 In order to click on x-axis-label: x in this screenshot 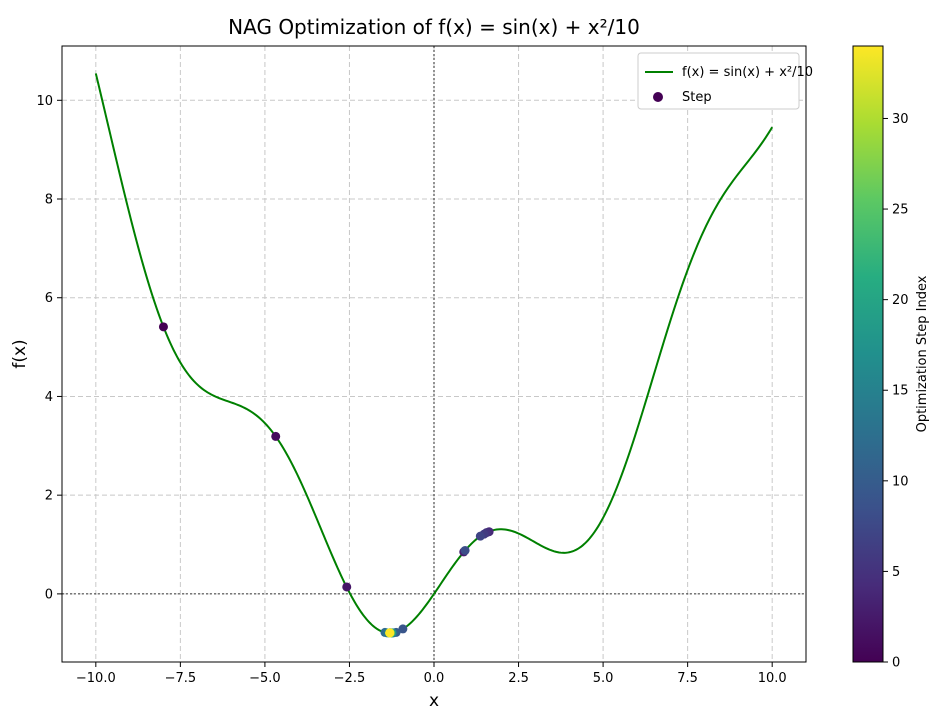, I will do `click(434, 701)`.